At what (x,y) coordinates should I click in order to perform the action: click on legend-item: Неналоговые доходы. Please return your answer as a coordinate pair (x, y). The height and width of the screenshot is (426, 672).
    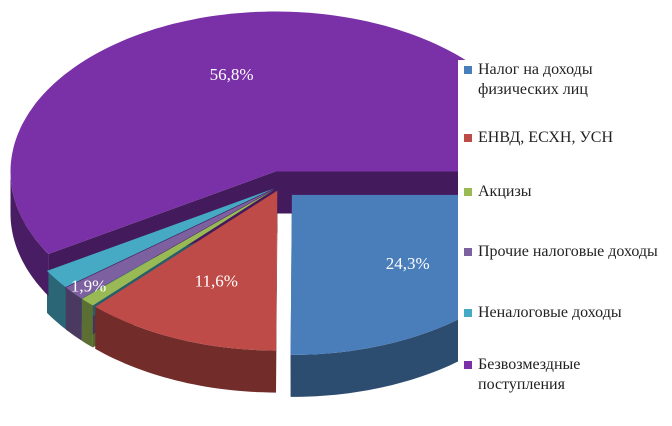
    Looking at the image, I should click on (567, 313).